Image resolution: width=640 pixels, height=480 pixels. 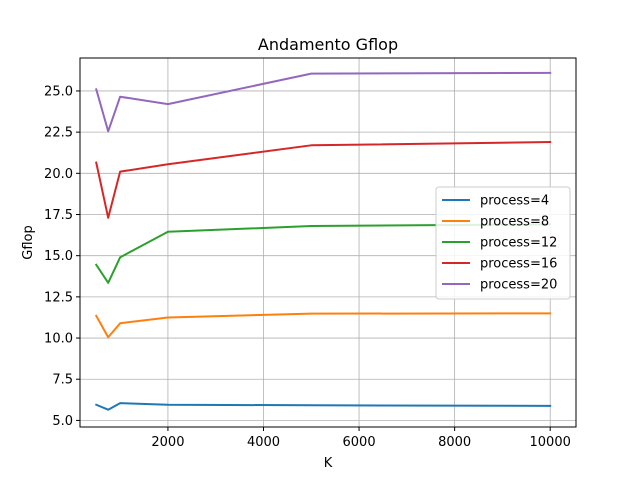 What do you see at coordinates (62, 421) in the screenshot?
I see `y-tick-label: 5.0` at bounding box center [62, 421].